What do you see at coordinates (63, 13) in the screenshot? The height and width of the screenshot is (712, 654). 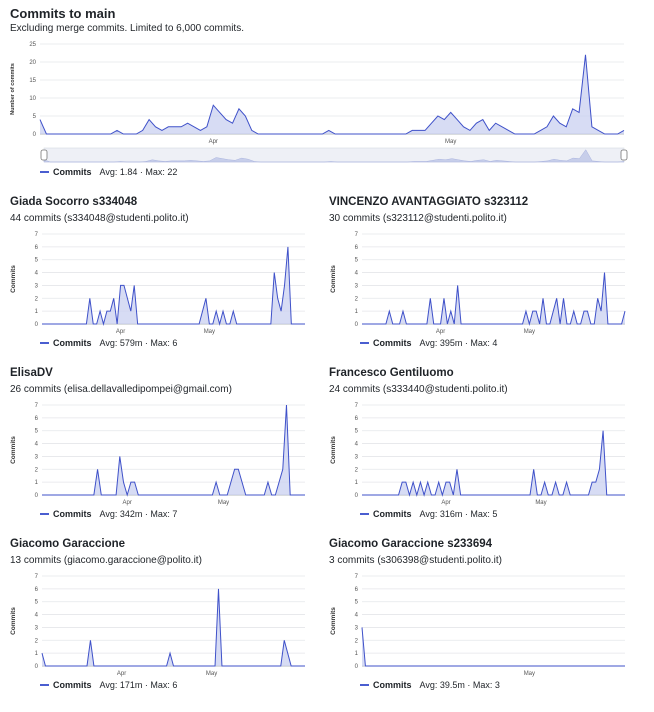 I see `page-title: Commits to main` at bounding box center [63, 13].